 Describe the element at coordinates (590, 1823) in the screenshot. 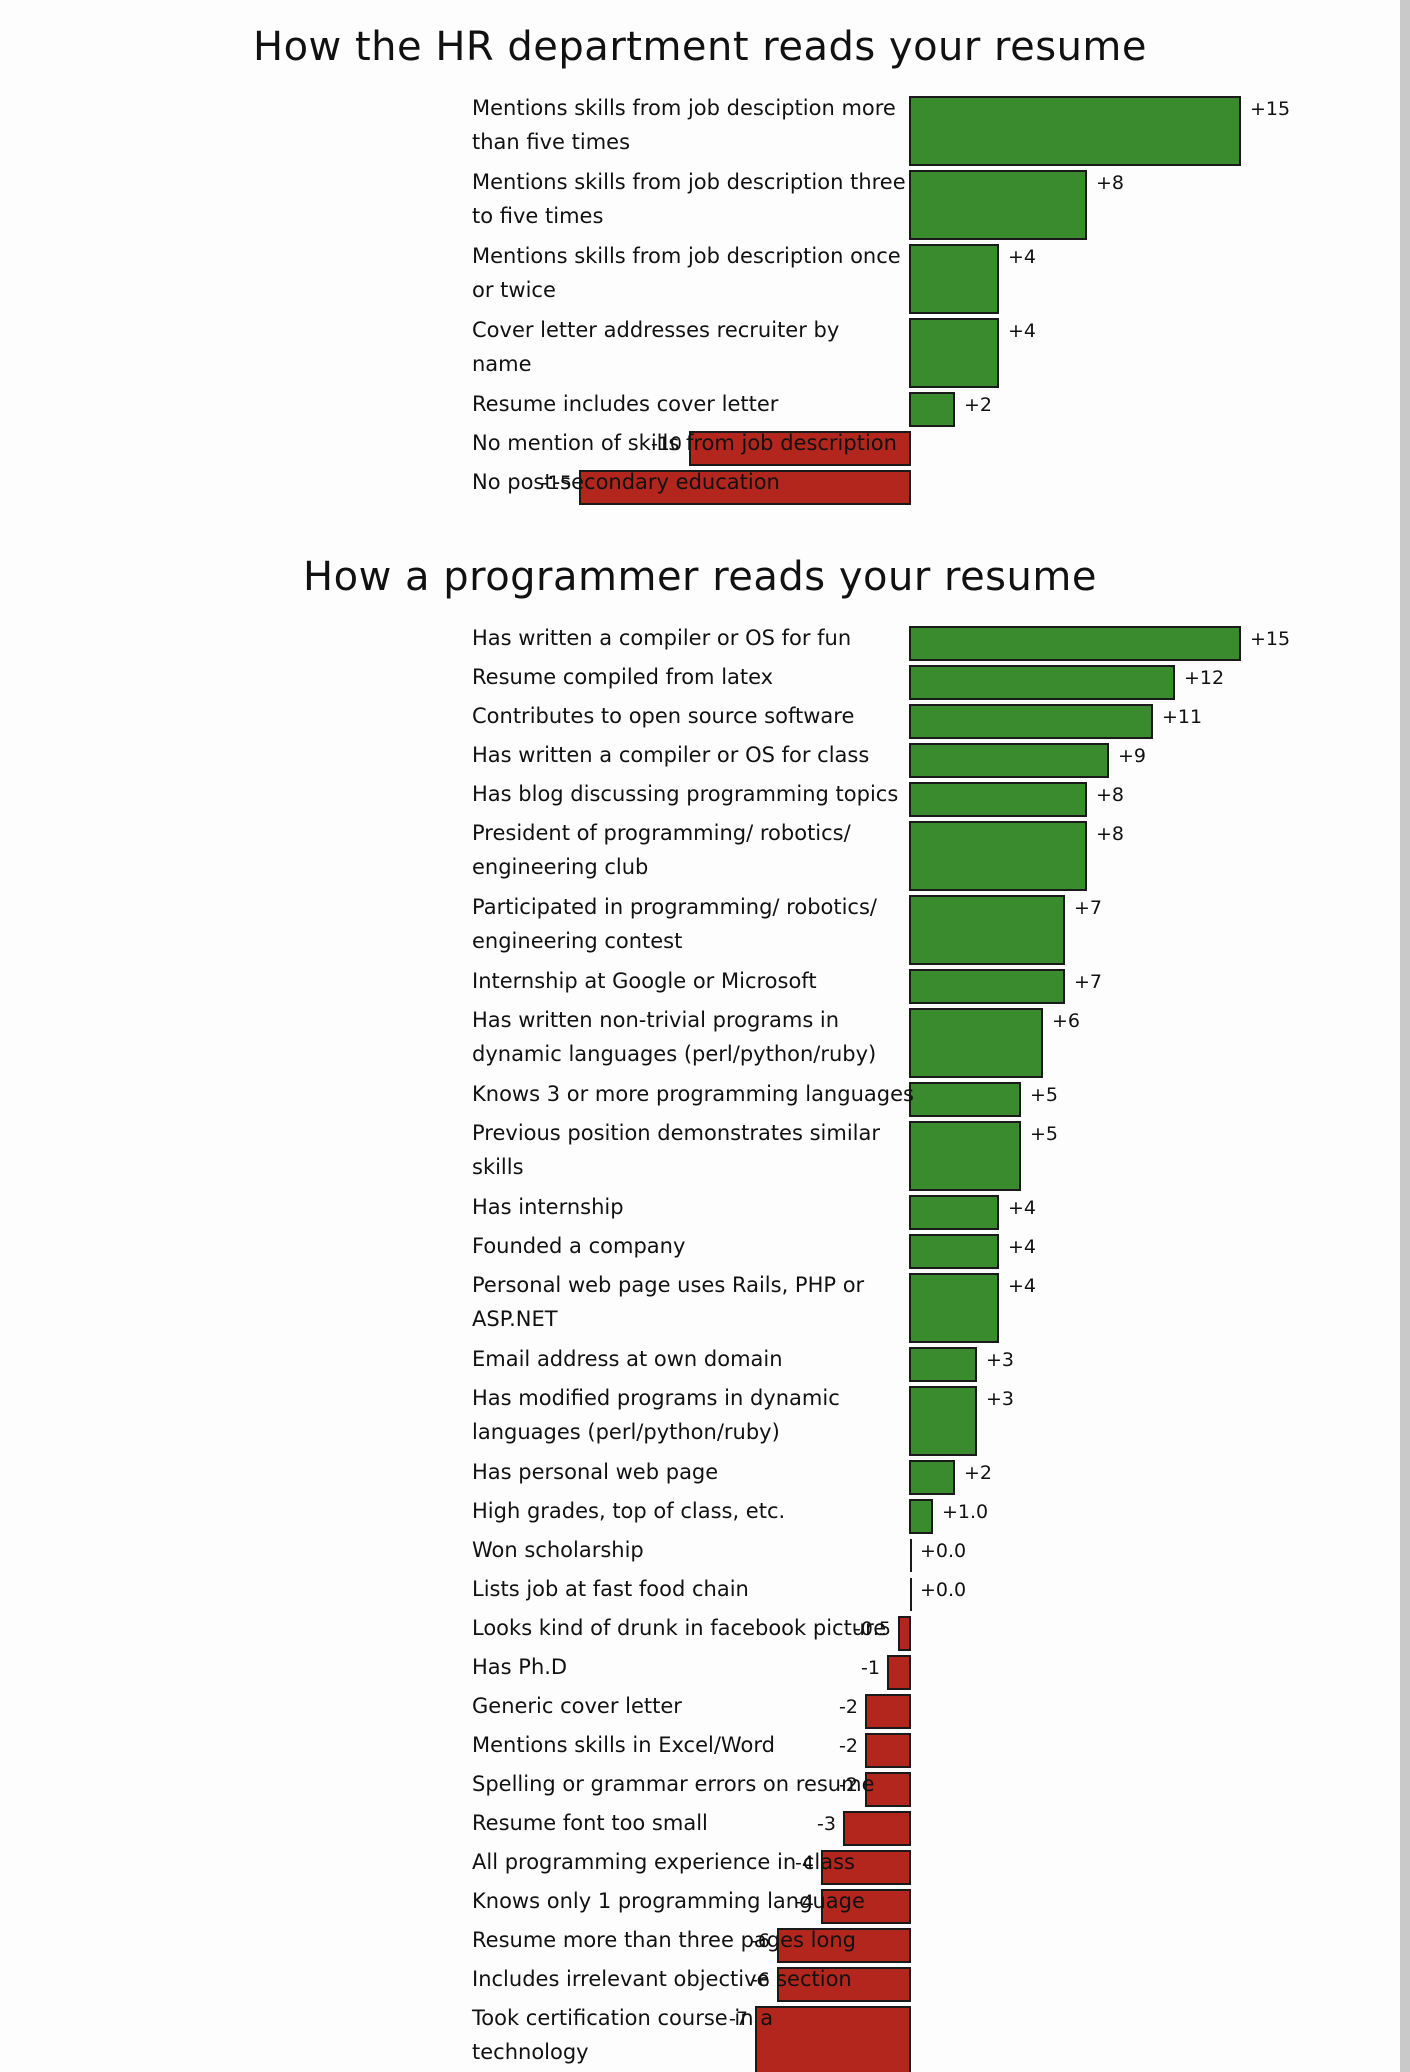

I see `category-label: Resume font too small` at that location.